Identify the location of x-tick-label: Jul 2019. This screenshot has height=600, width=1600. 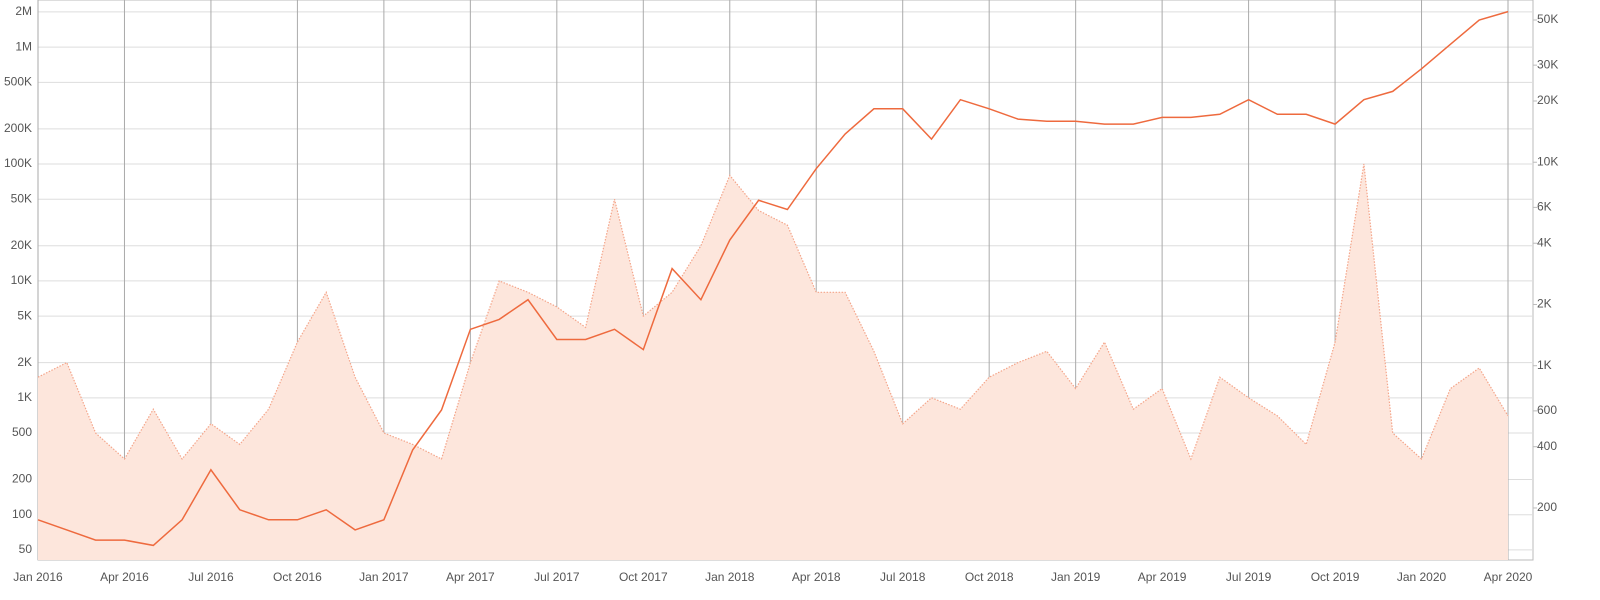
(1249, 577).